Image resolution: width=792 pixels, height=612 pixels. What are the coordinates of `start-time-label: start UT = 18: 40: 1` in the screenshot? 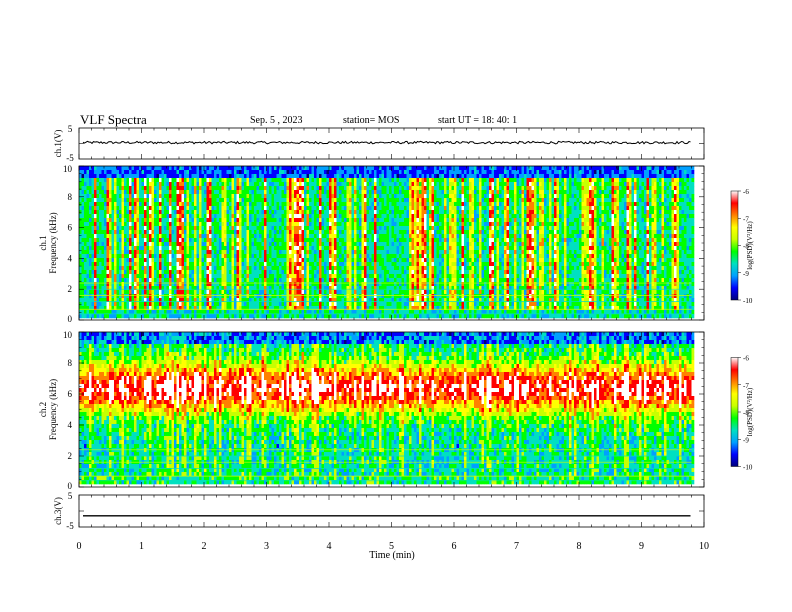 It's located at (478, 120).